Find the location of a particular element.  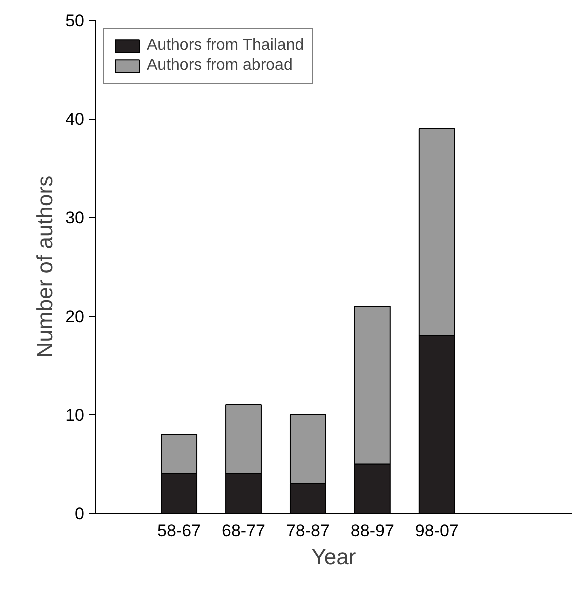

x-tick-label: 68-77 is located at coordinates (244, 531).